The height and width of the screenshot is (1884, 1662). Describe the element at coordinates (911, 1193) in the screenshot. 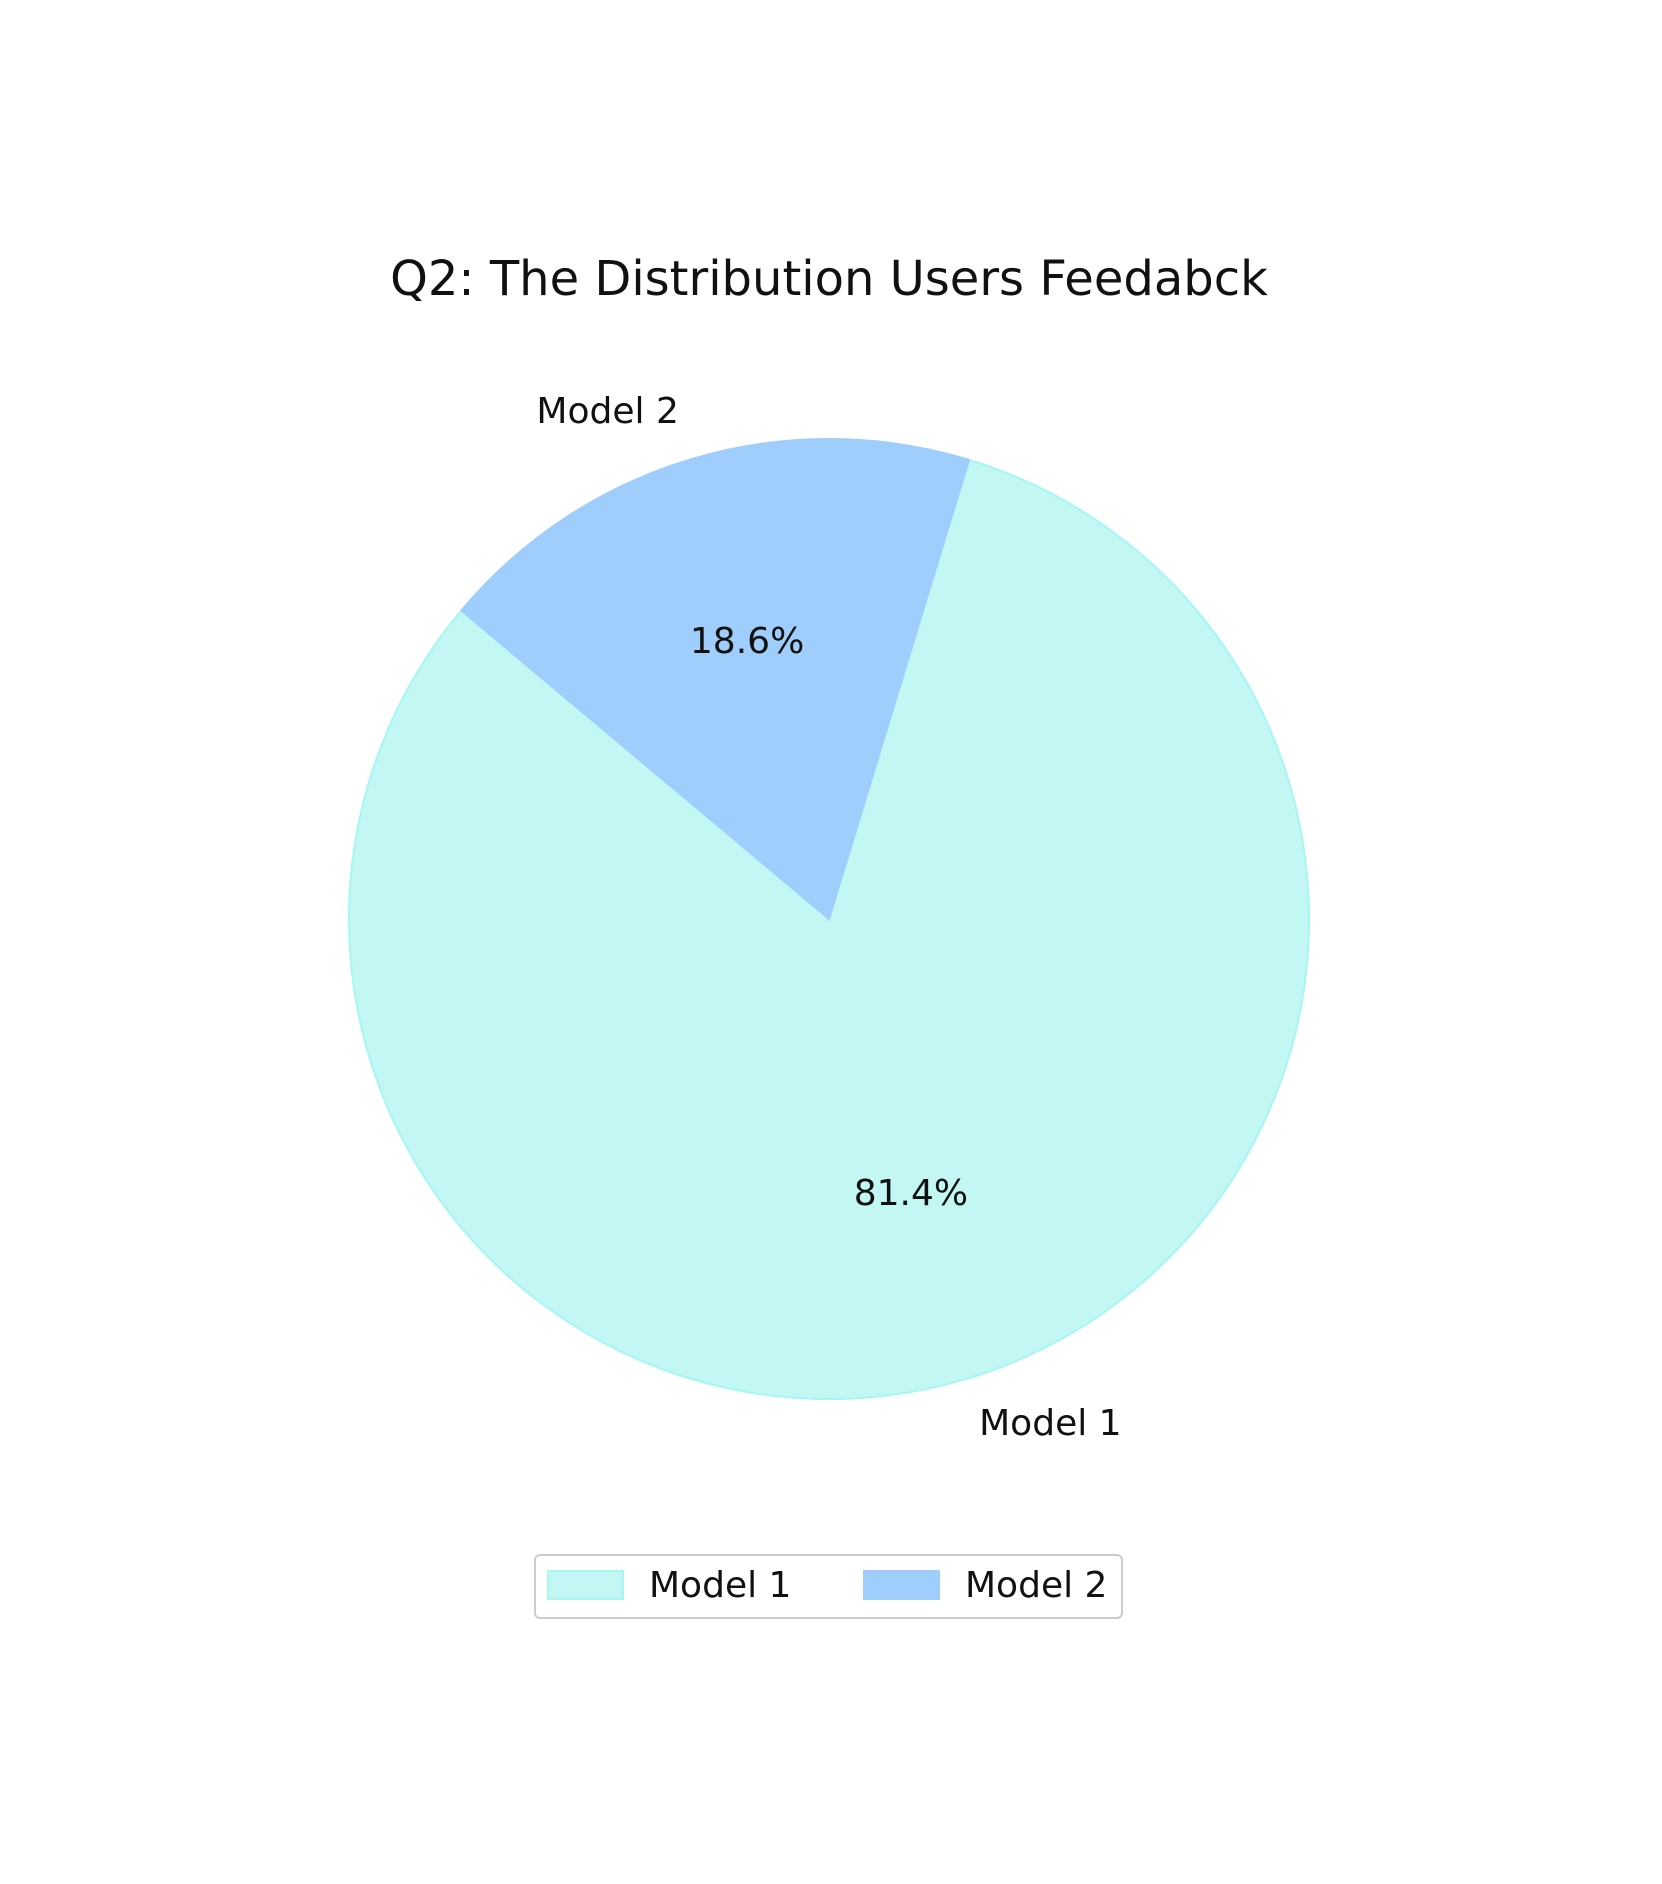

I see `value-label: 81.4%` at that location.